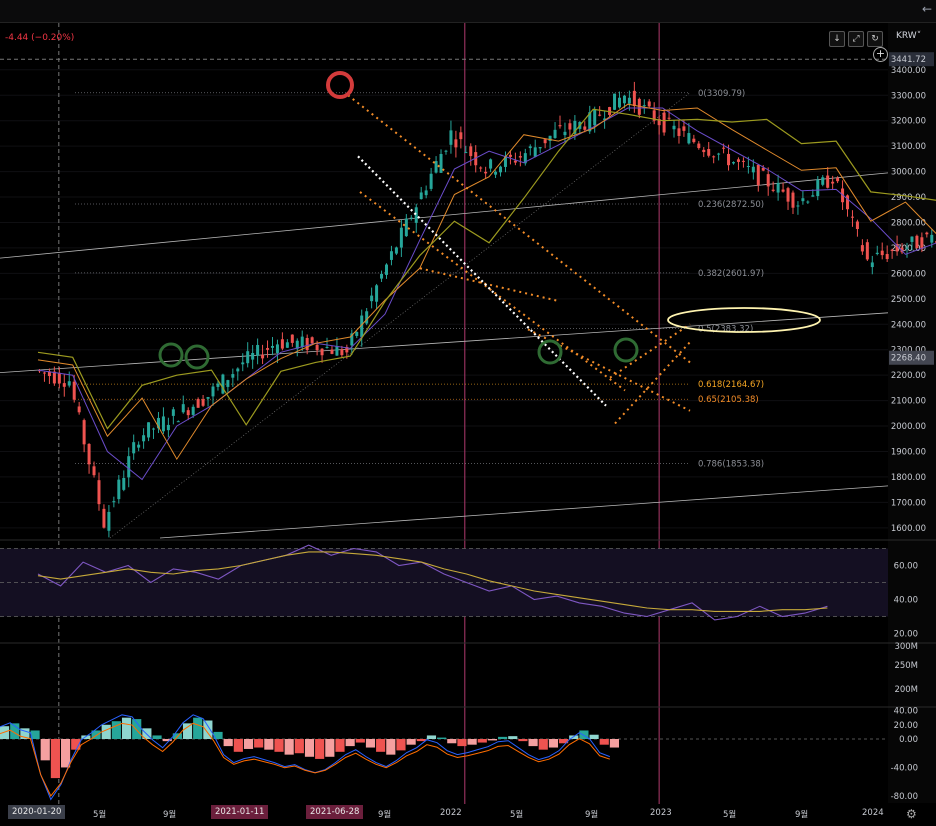  Describe the element at coordinates (908, 36) in the screenshot. I see `currency-selector: KRW˅` at that location.